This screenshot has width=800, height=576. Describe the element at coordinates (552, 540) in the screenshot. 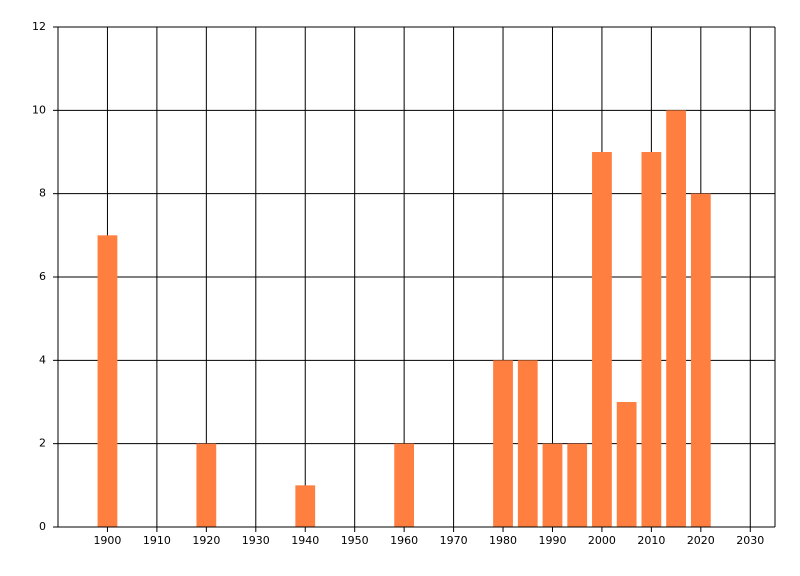

I see `x-tick-label: 1990` at that location.